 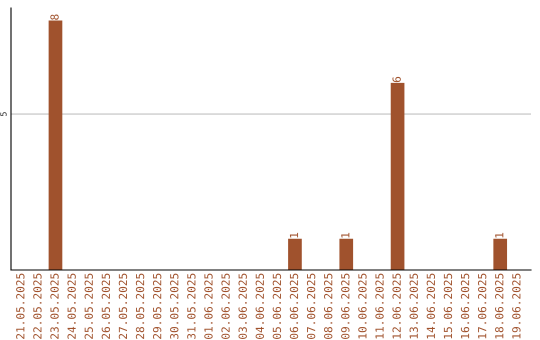 I want to click on x-tick-label: 17.06.2025, so click(x=482, y=306).